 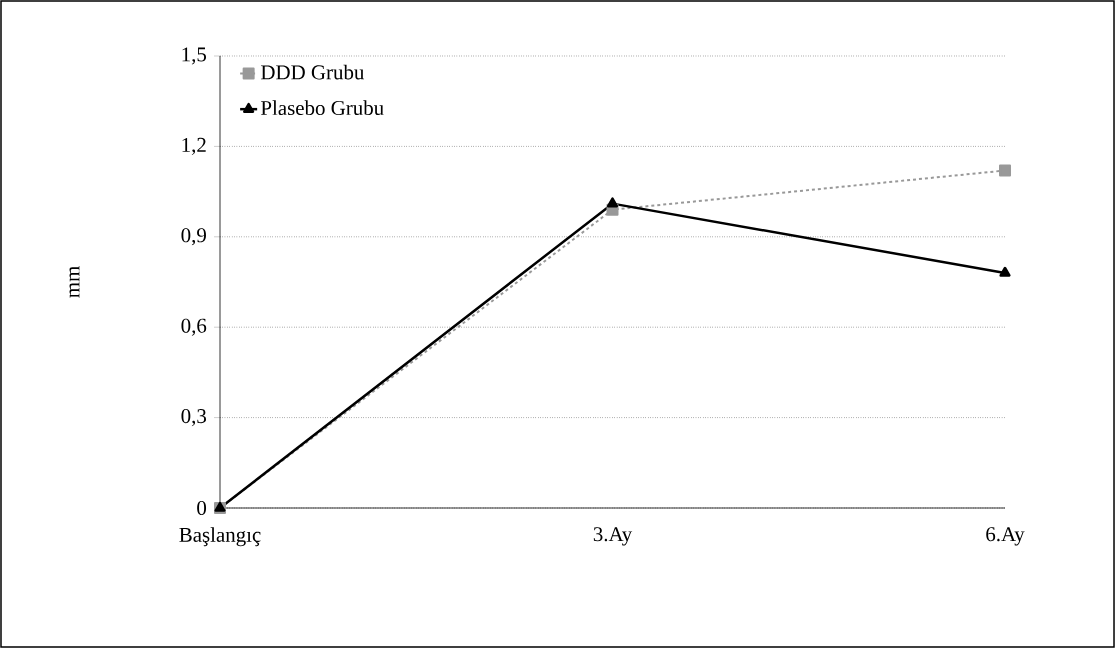 I want to click on y-tick-label: 0,9, so click(x=193, y=237).